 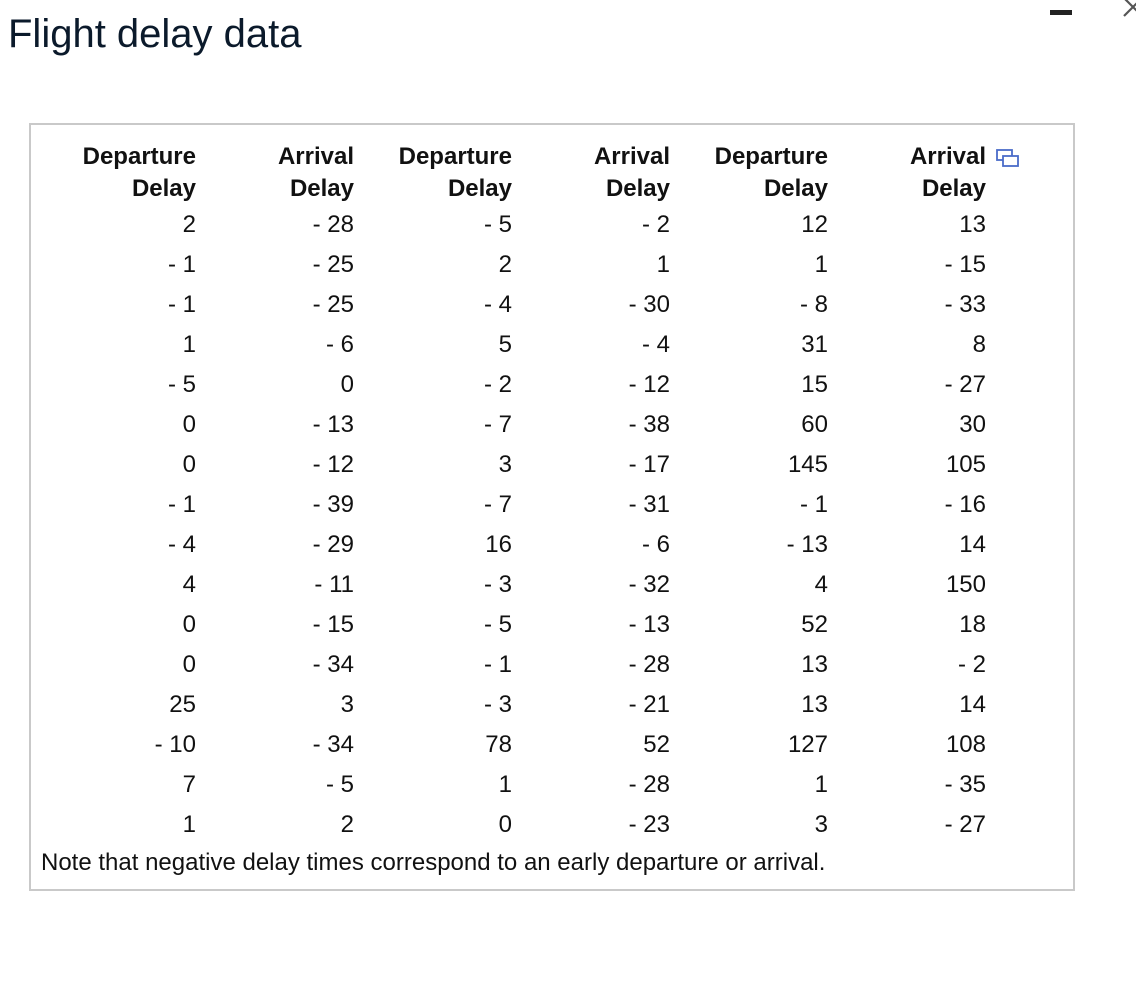 I want to click on table-cell: - 12, so click(x=333, y=464).